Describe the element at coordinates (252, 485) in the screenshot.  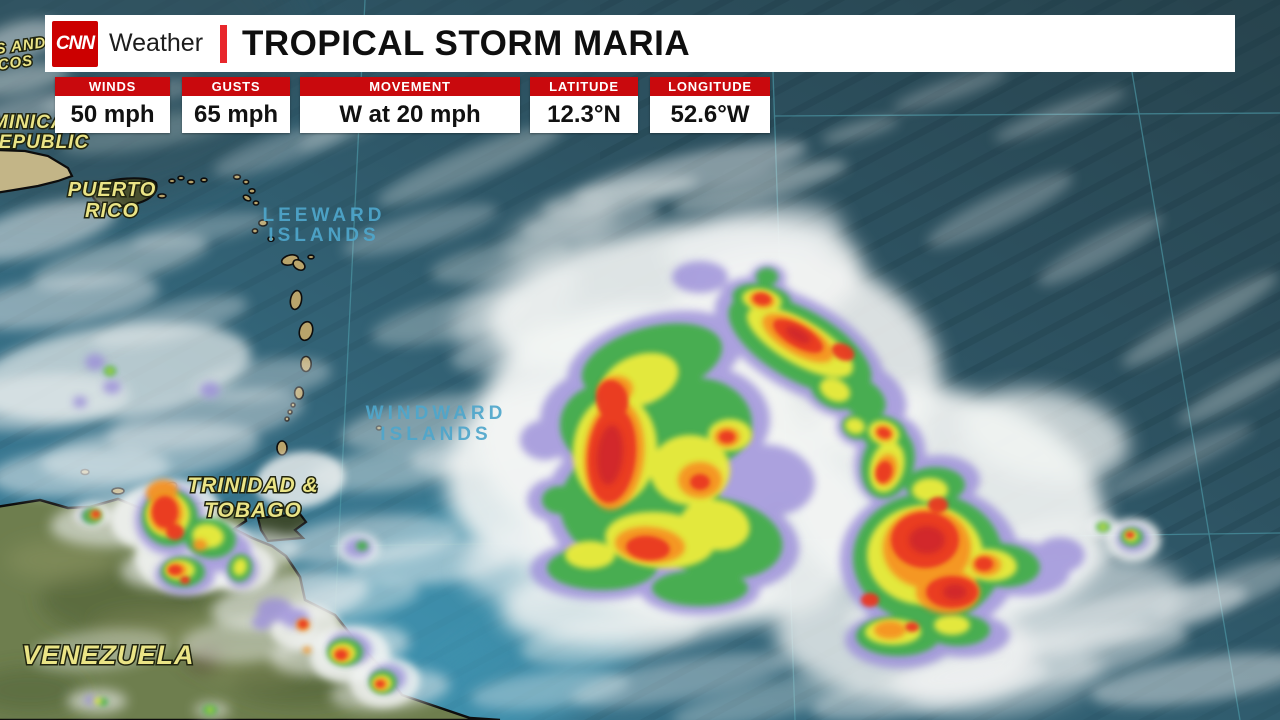
I see `svg-text: TRINIDAD &` at that location.